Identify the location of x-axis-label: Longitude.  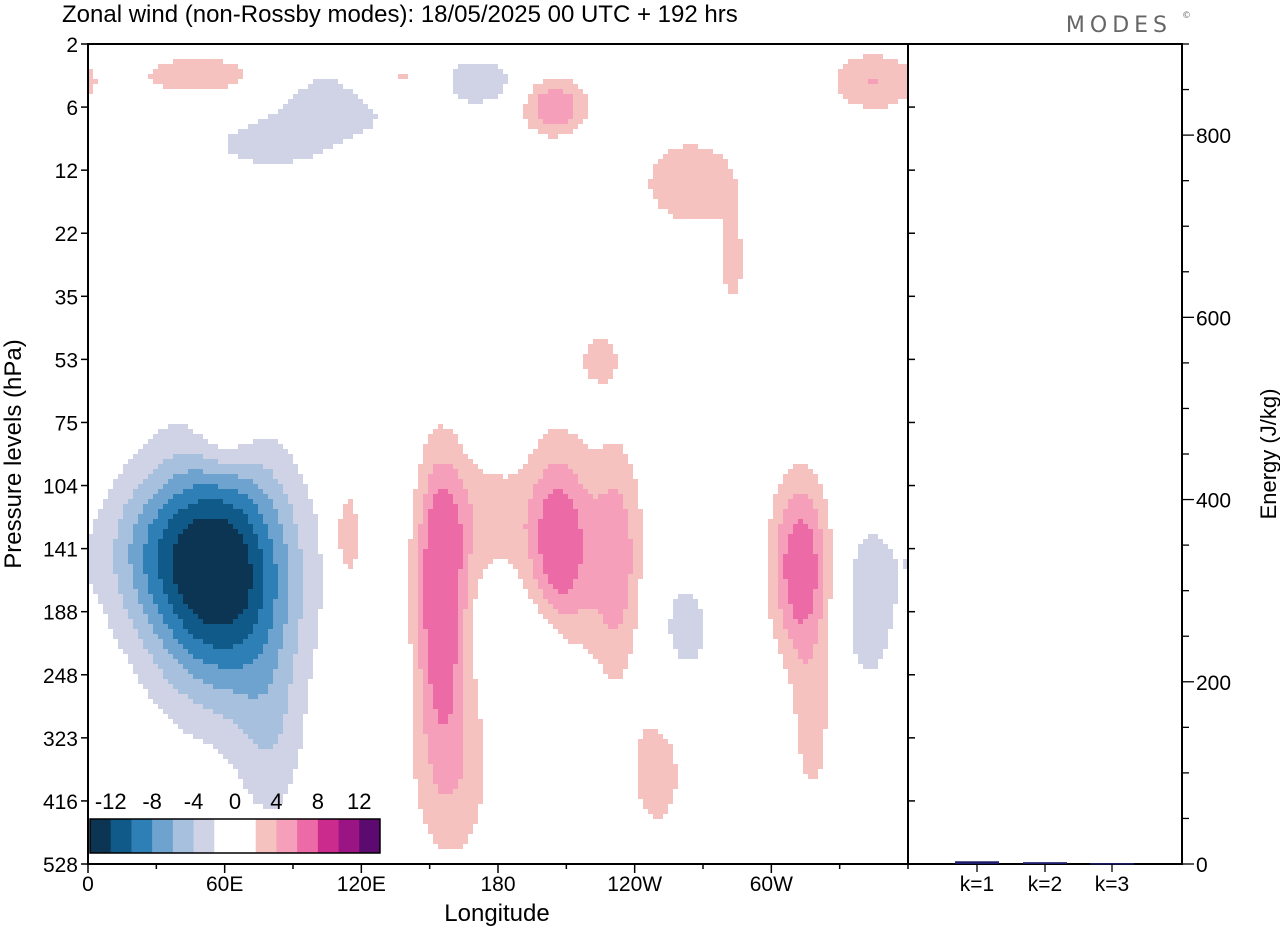
(496, 913).